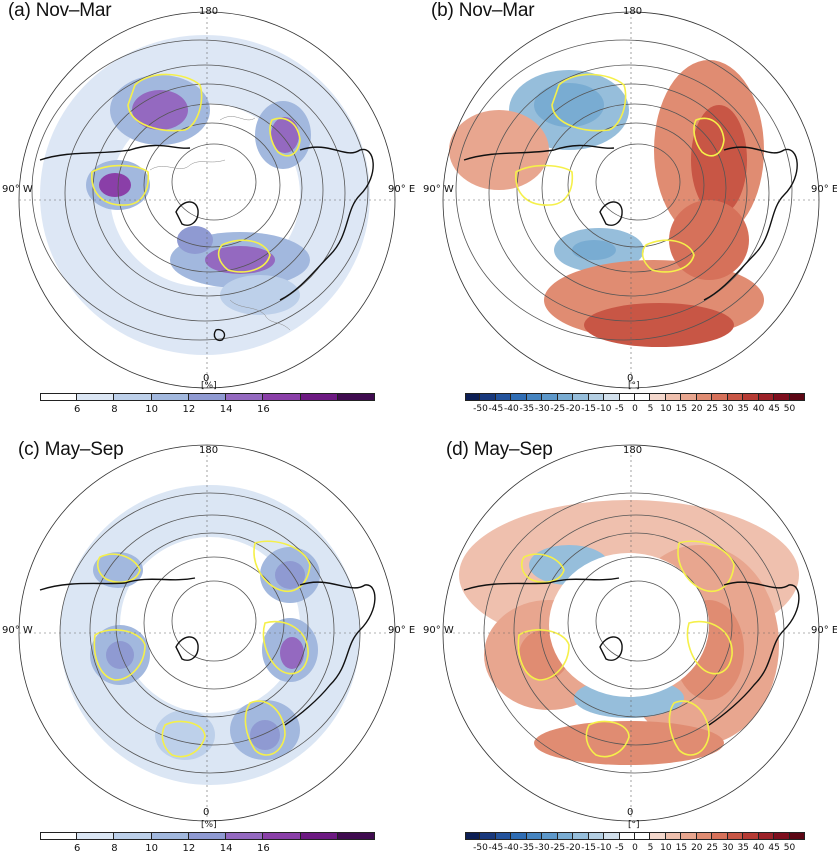 The width and height of the screenshot is (837, 854). I want to click on colorbar-tick-label: 30, so click(727, 409).